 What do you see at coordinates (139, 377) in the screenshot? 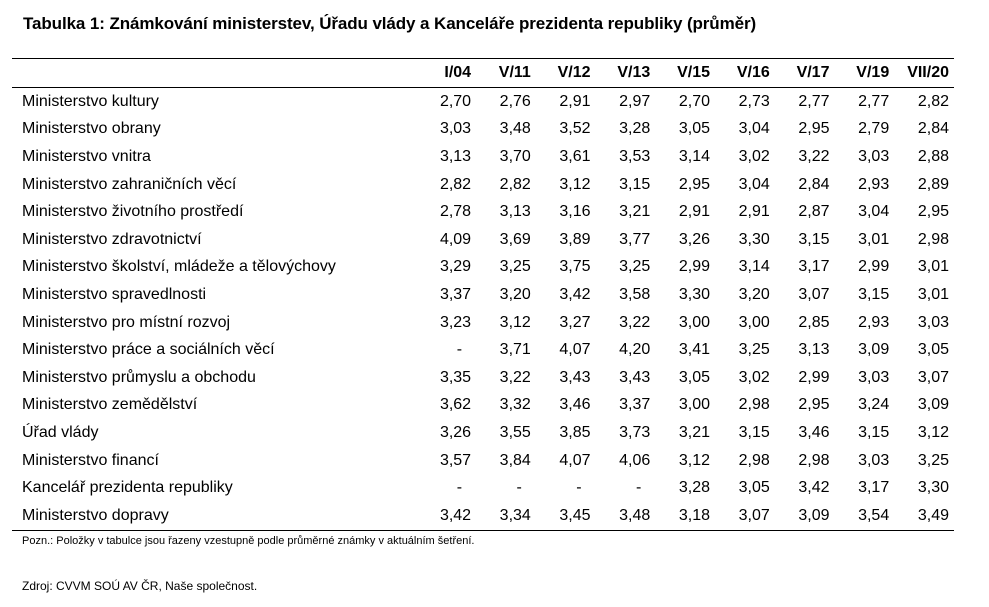
I see `row-label: Ministerstvo průmyslu a obchodu` at bounding box center [139, 377].